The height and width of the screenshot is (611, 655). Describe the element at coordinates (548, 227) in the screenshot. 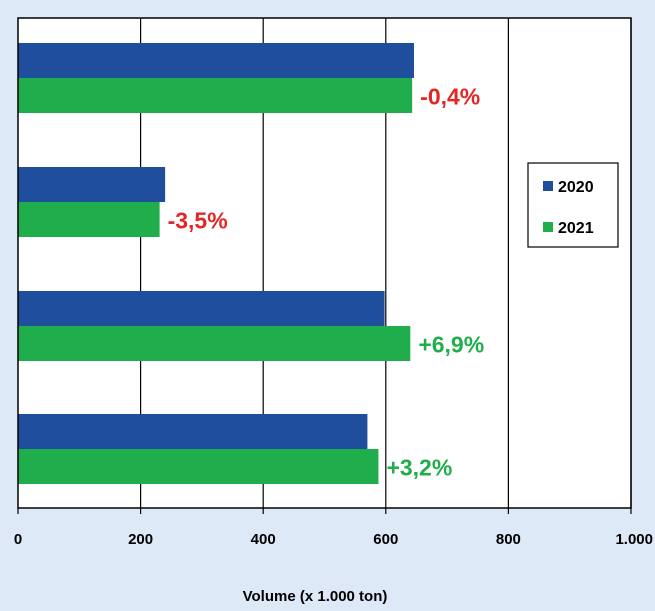

I see `legend-swatch-2021` at that location.